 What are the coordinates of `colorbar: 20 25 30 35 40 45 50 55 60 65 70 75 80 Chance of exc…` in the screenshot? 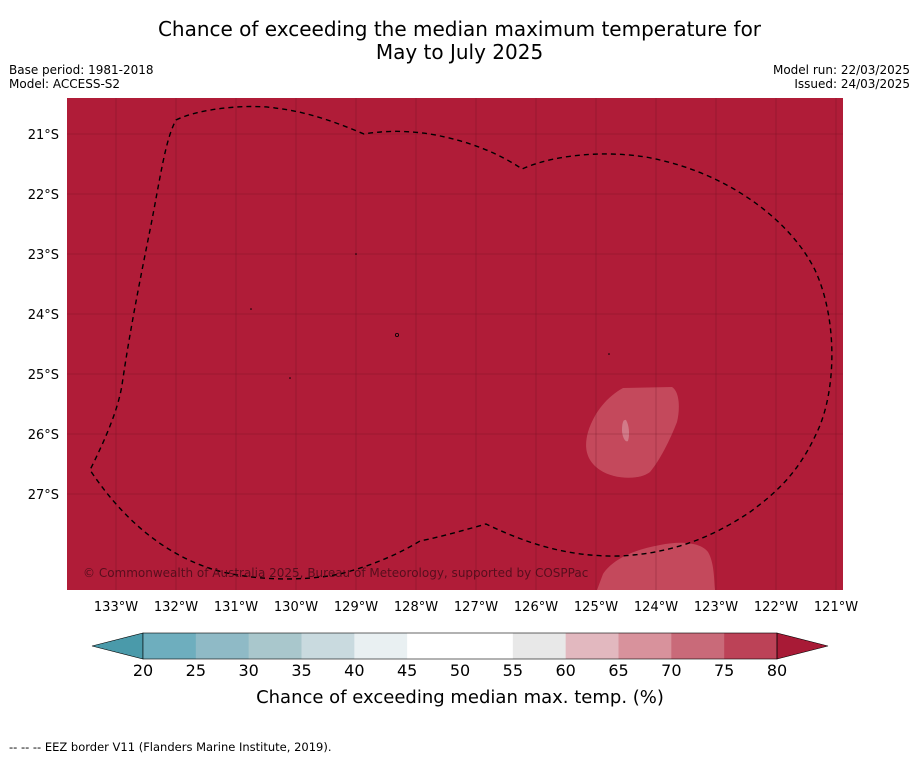 It's located at (460, 670).